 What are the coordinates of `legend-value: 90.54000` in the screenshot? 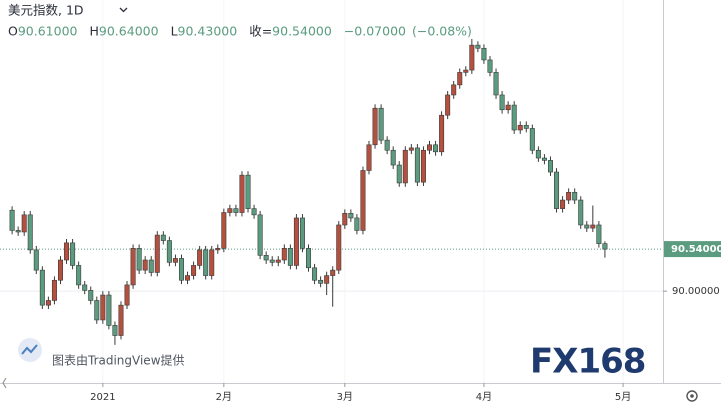 It's located at (302, 31).